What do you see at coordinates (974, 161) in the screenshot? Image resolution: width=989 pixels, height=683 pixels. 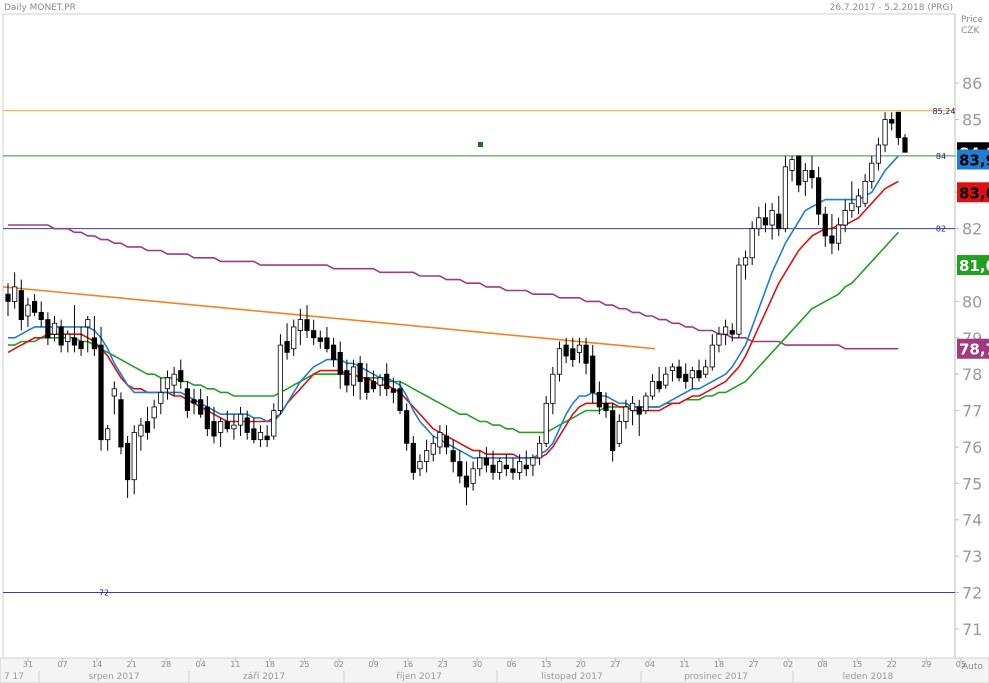 I see `value-badge-label: 83,9` at bounding box center [974, 161].